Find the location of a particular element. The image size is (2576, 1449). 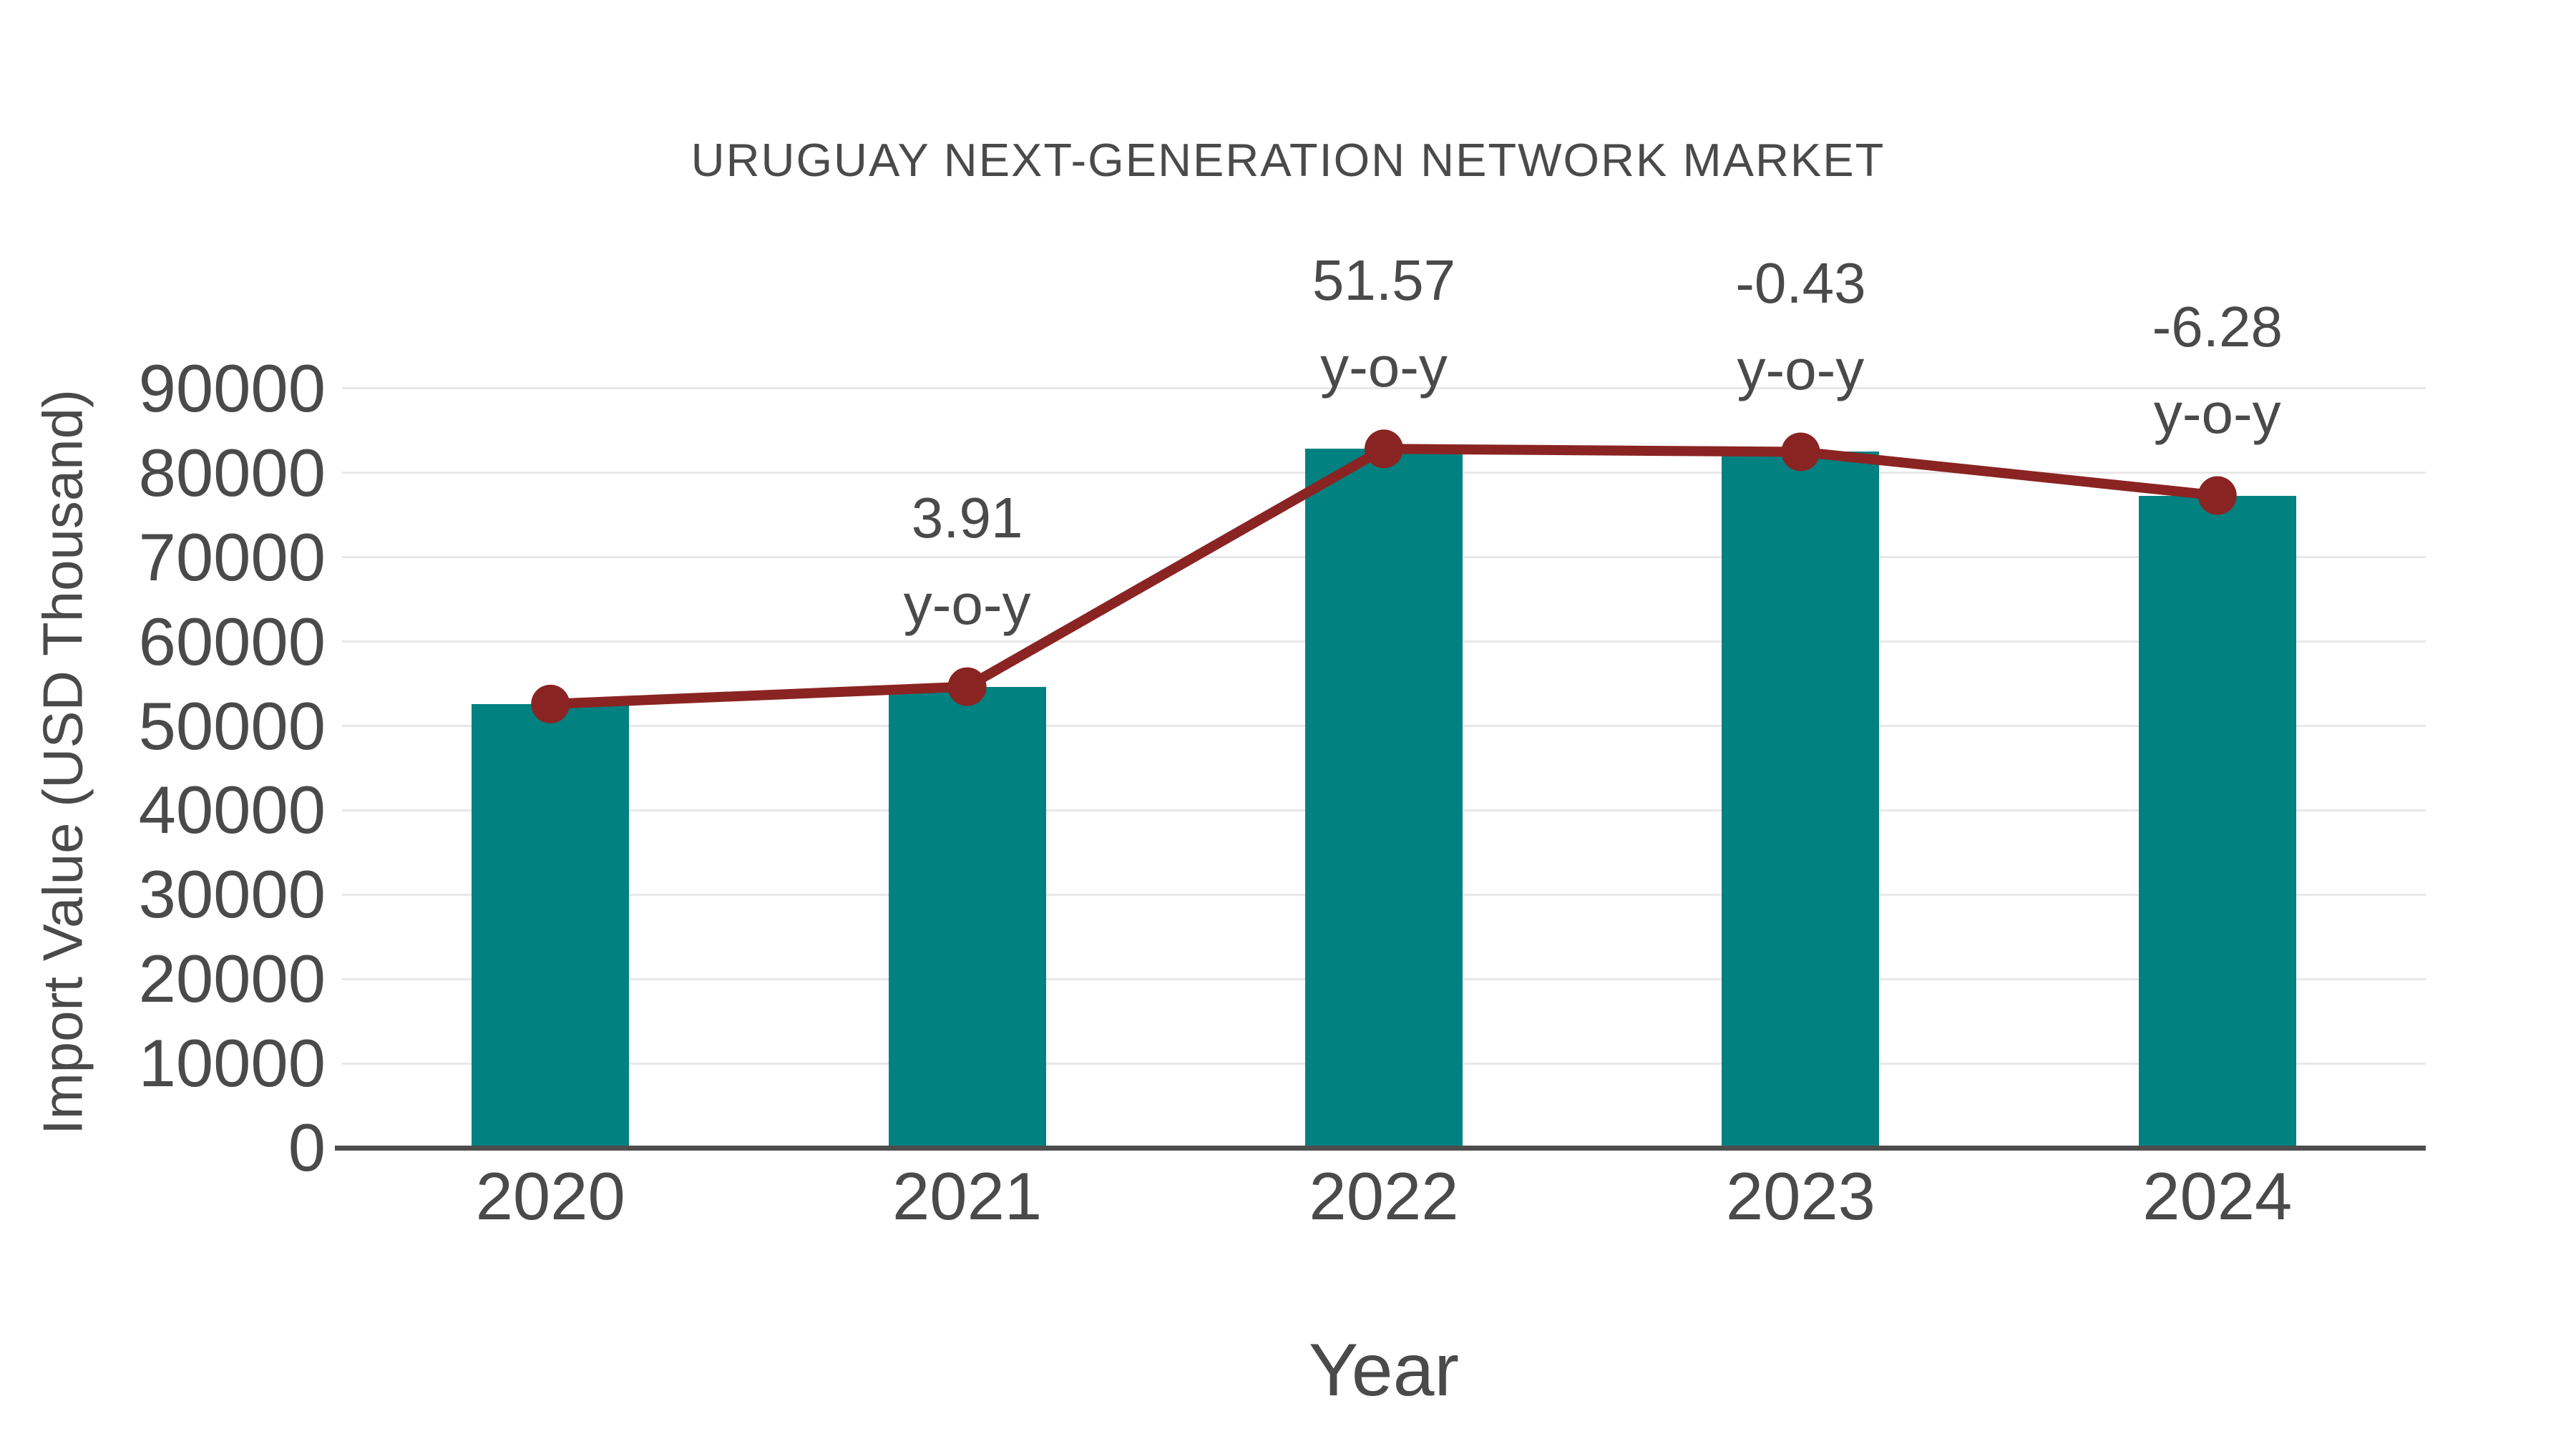

yoy-value-label: -0.43 is located at coordinates (1800, 282).